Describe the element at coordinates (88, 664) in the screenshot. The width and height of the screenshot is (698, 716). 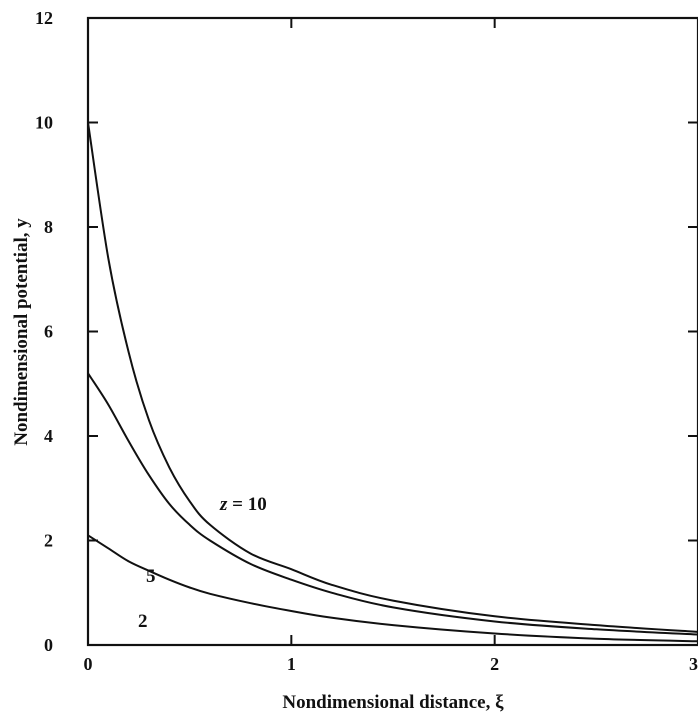
I see `x-tick-label-0: 0` at that location.